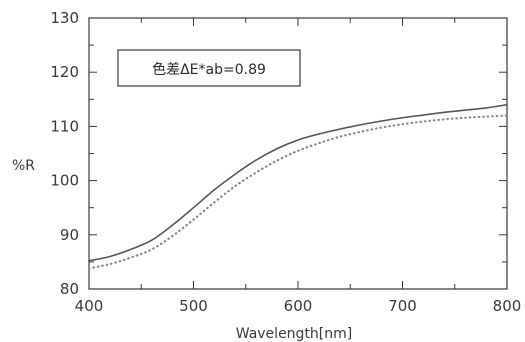  I want to click on x-tick-label: 700, so click(402, 306).